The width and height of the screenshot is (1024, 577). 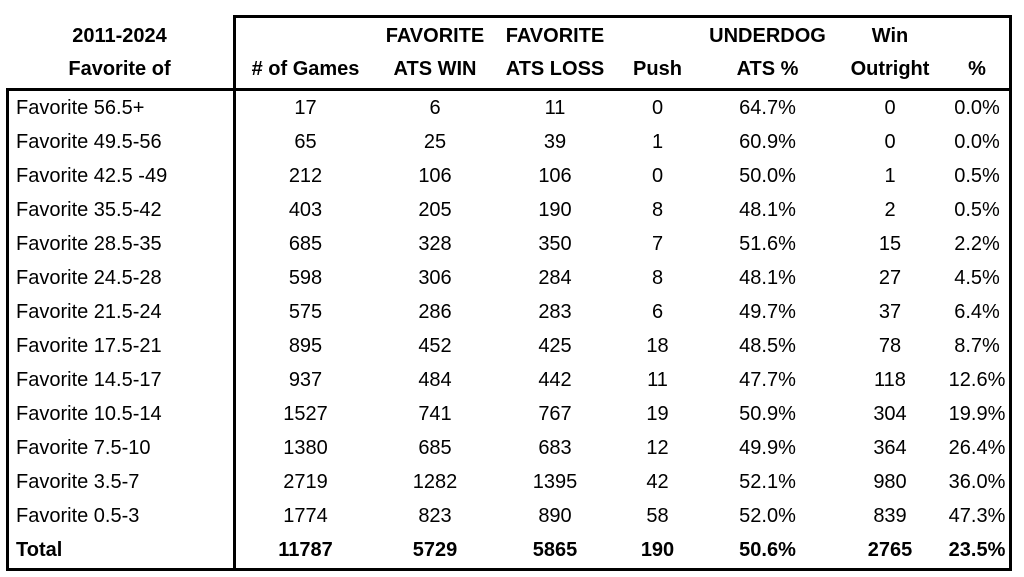 What do you see at coordinates (119, 69) in the screenshot?
I see `header-favorite-of-label: Favorite of` at bounding box center [119, 69].